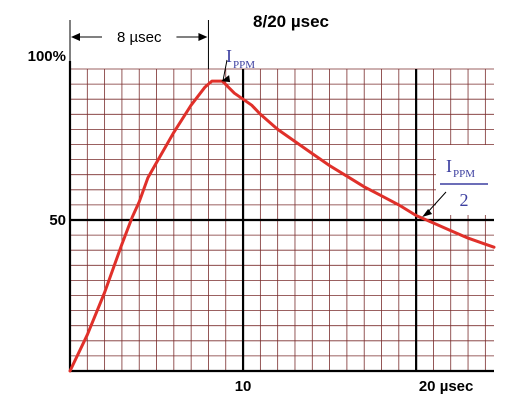  Describe the element at coordinates (244, 65) in the screenshot. I see `peak-label-subscript: PPM` at that location.